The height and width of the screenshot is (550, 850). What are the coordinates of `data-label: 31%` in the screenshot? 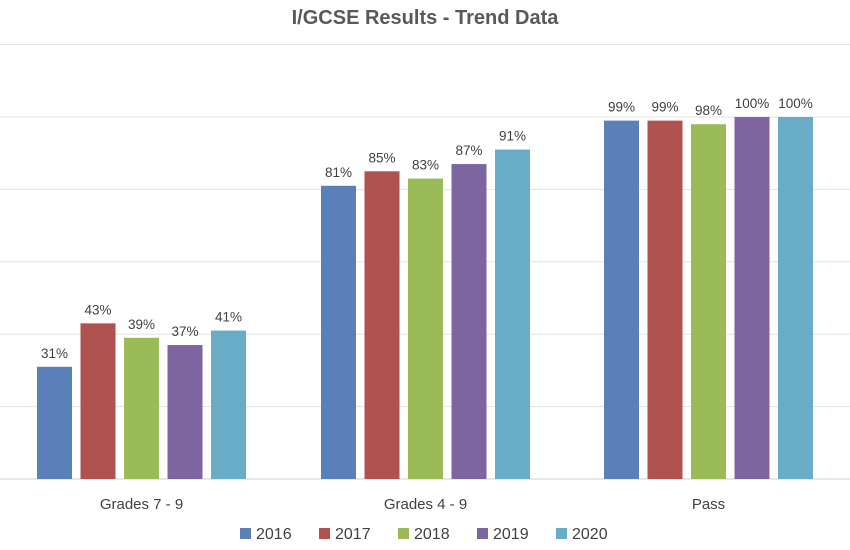 It's located at (54, 353).